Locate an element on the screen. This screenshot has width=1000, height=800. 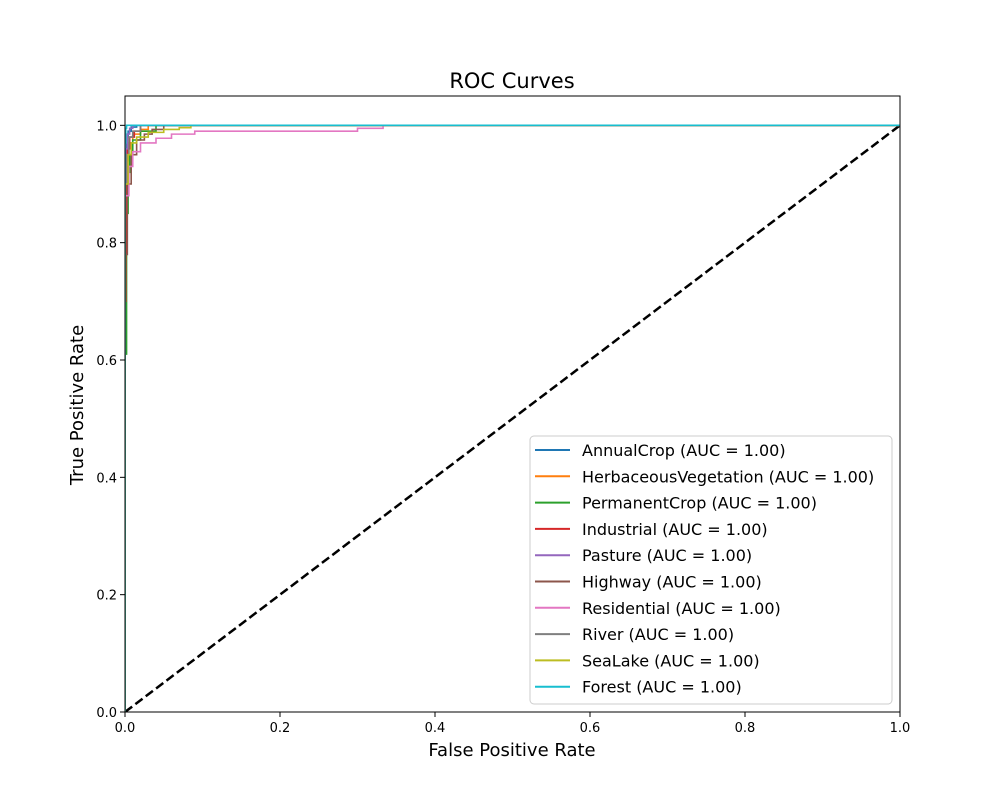
y-tick-label: 0.0 is located at coordinates (106, 713).